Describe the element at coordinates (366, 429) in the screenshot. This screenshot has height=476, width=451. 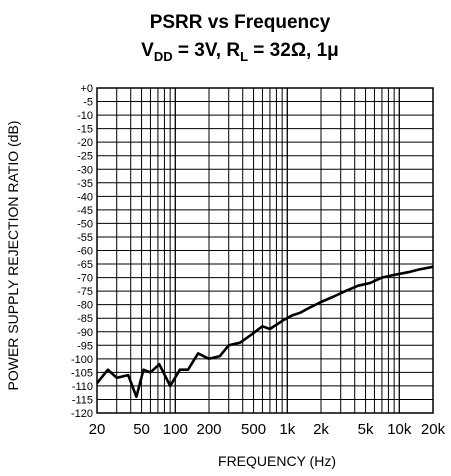
I see `x-tick-label: 5k` at that location.